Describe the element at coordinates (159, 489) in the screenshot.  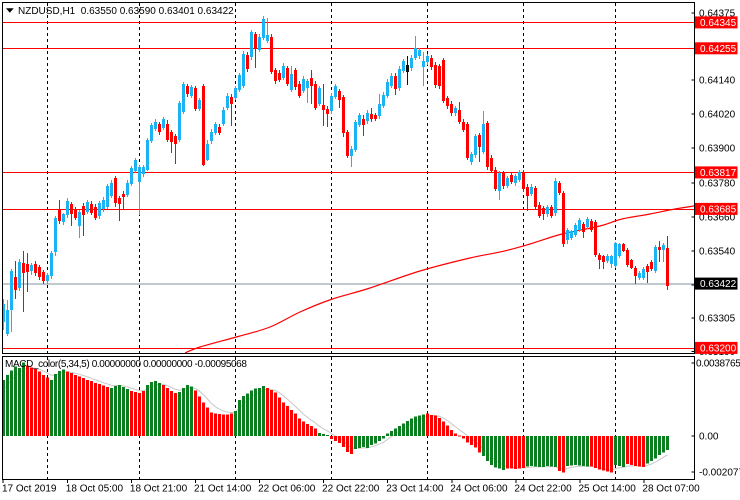
I see `svg-text: 18 Oct 21:00` at that location.